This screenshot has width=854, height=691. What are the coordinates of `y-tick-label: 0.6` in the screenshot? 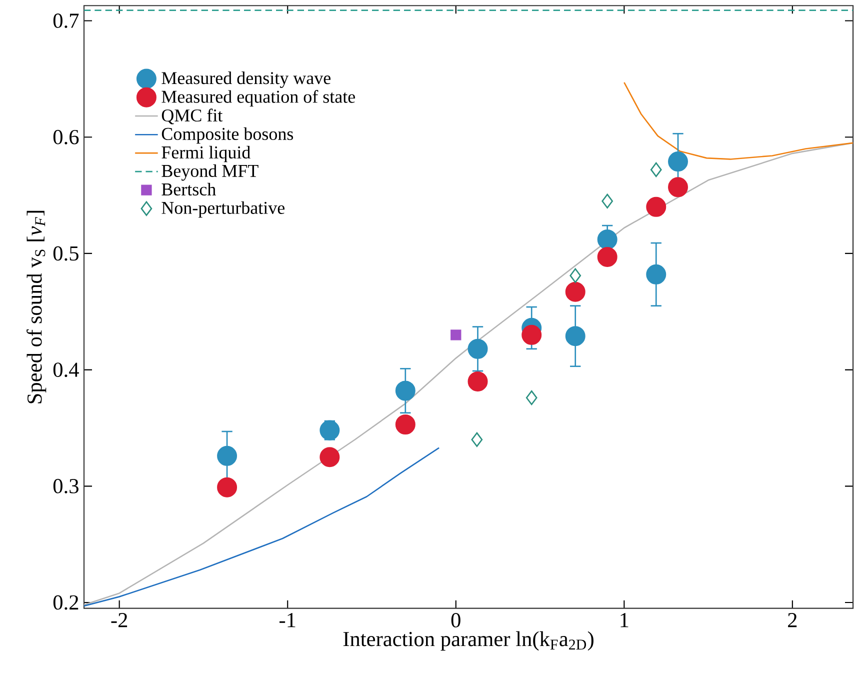 It's located at (66, 137).